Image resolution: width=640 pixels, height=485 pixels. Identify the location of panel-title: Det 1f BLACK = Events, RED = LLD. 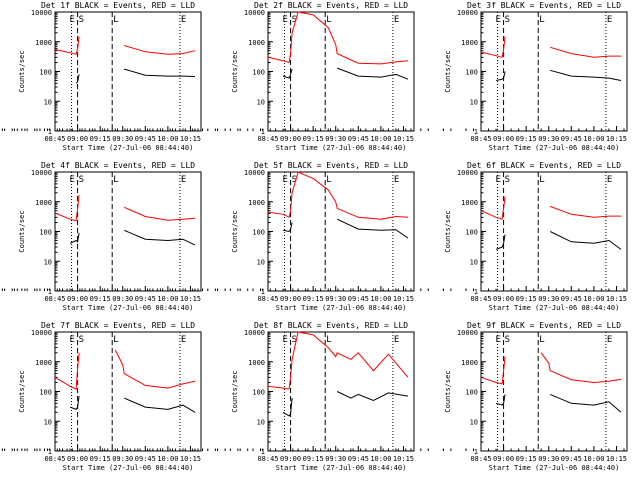
(118, 5).